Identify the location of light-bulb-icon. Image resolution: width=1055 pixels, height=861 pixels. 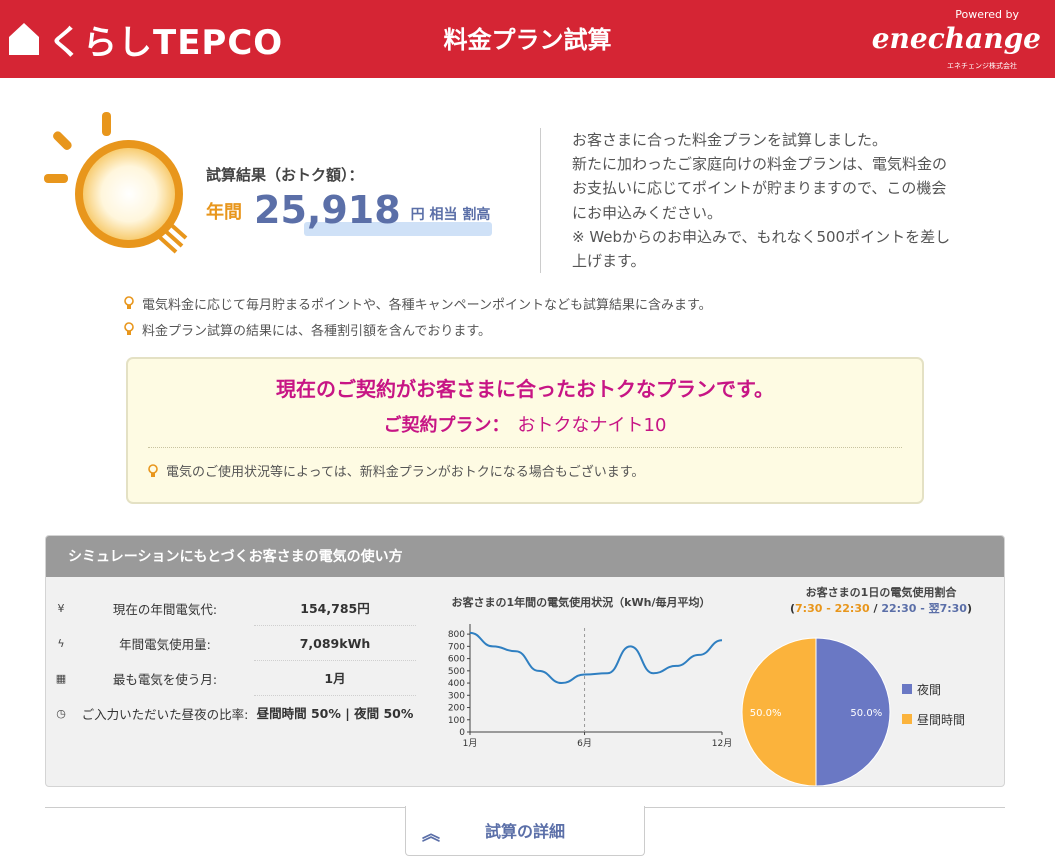
(116, 183).